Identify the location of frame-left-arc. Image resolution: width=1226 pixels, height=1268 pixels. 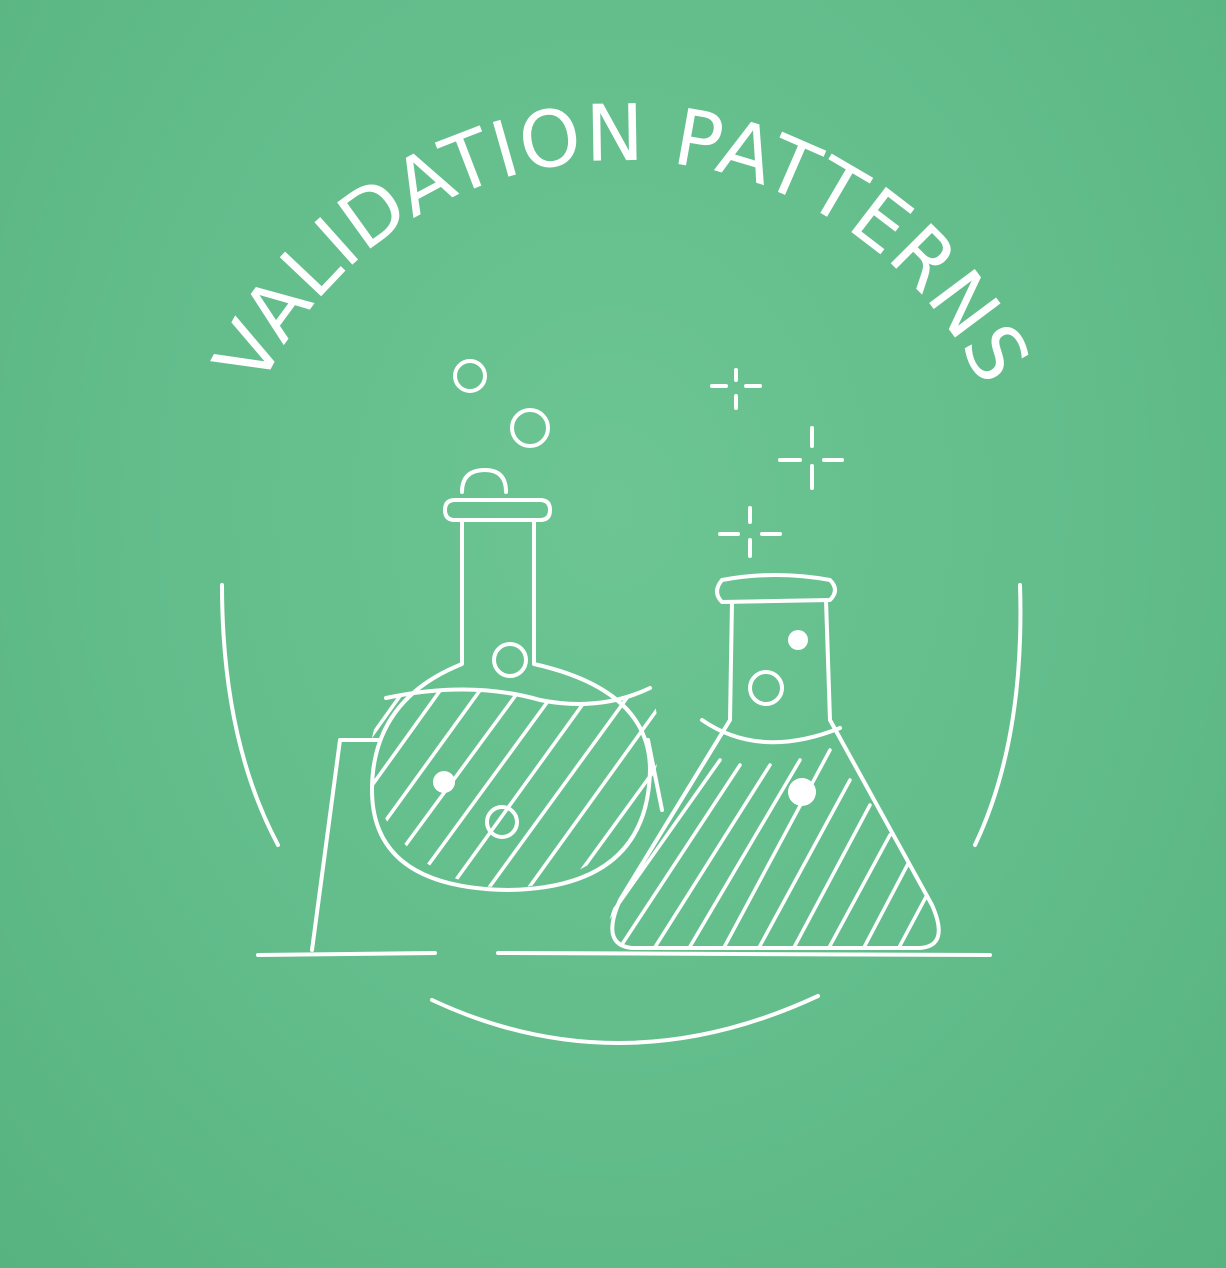
(250, 715).